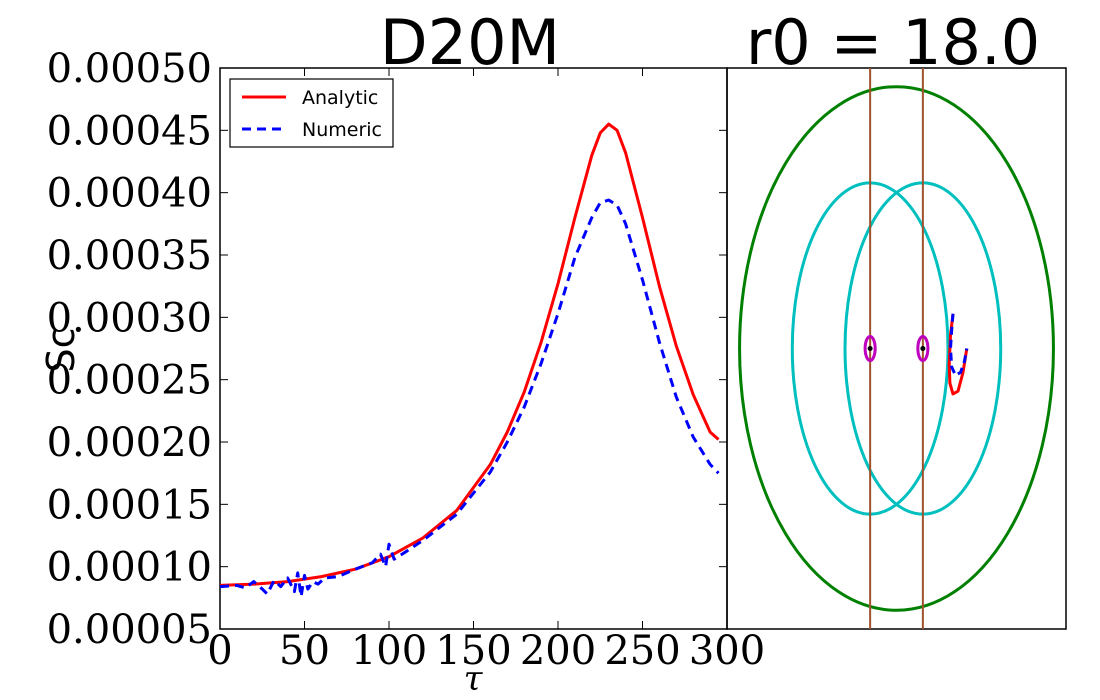 The height and width of the screenshot is (700, 1100). Describe the element at coordinates (129, 256) in the screenshot. I see `y-tick-label: 0.00035` at that location.